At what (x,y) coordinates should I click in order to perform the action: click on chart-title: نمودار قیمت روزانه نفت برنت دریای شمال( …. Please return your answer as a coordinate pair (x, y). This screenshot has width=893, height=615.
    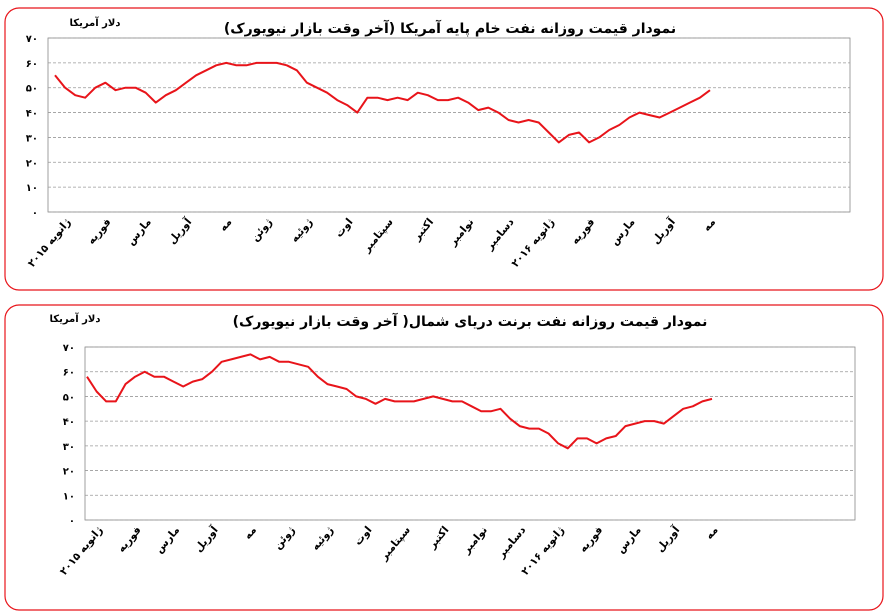
    Looking at the image, I should click on (470, 321).